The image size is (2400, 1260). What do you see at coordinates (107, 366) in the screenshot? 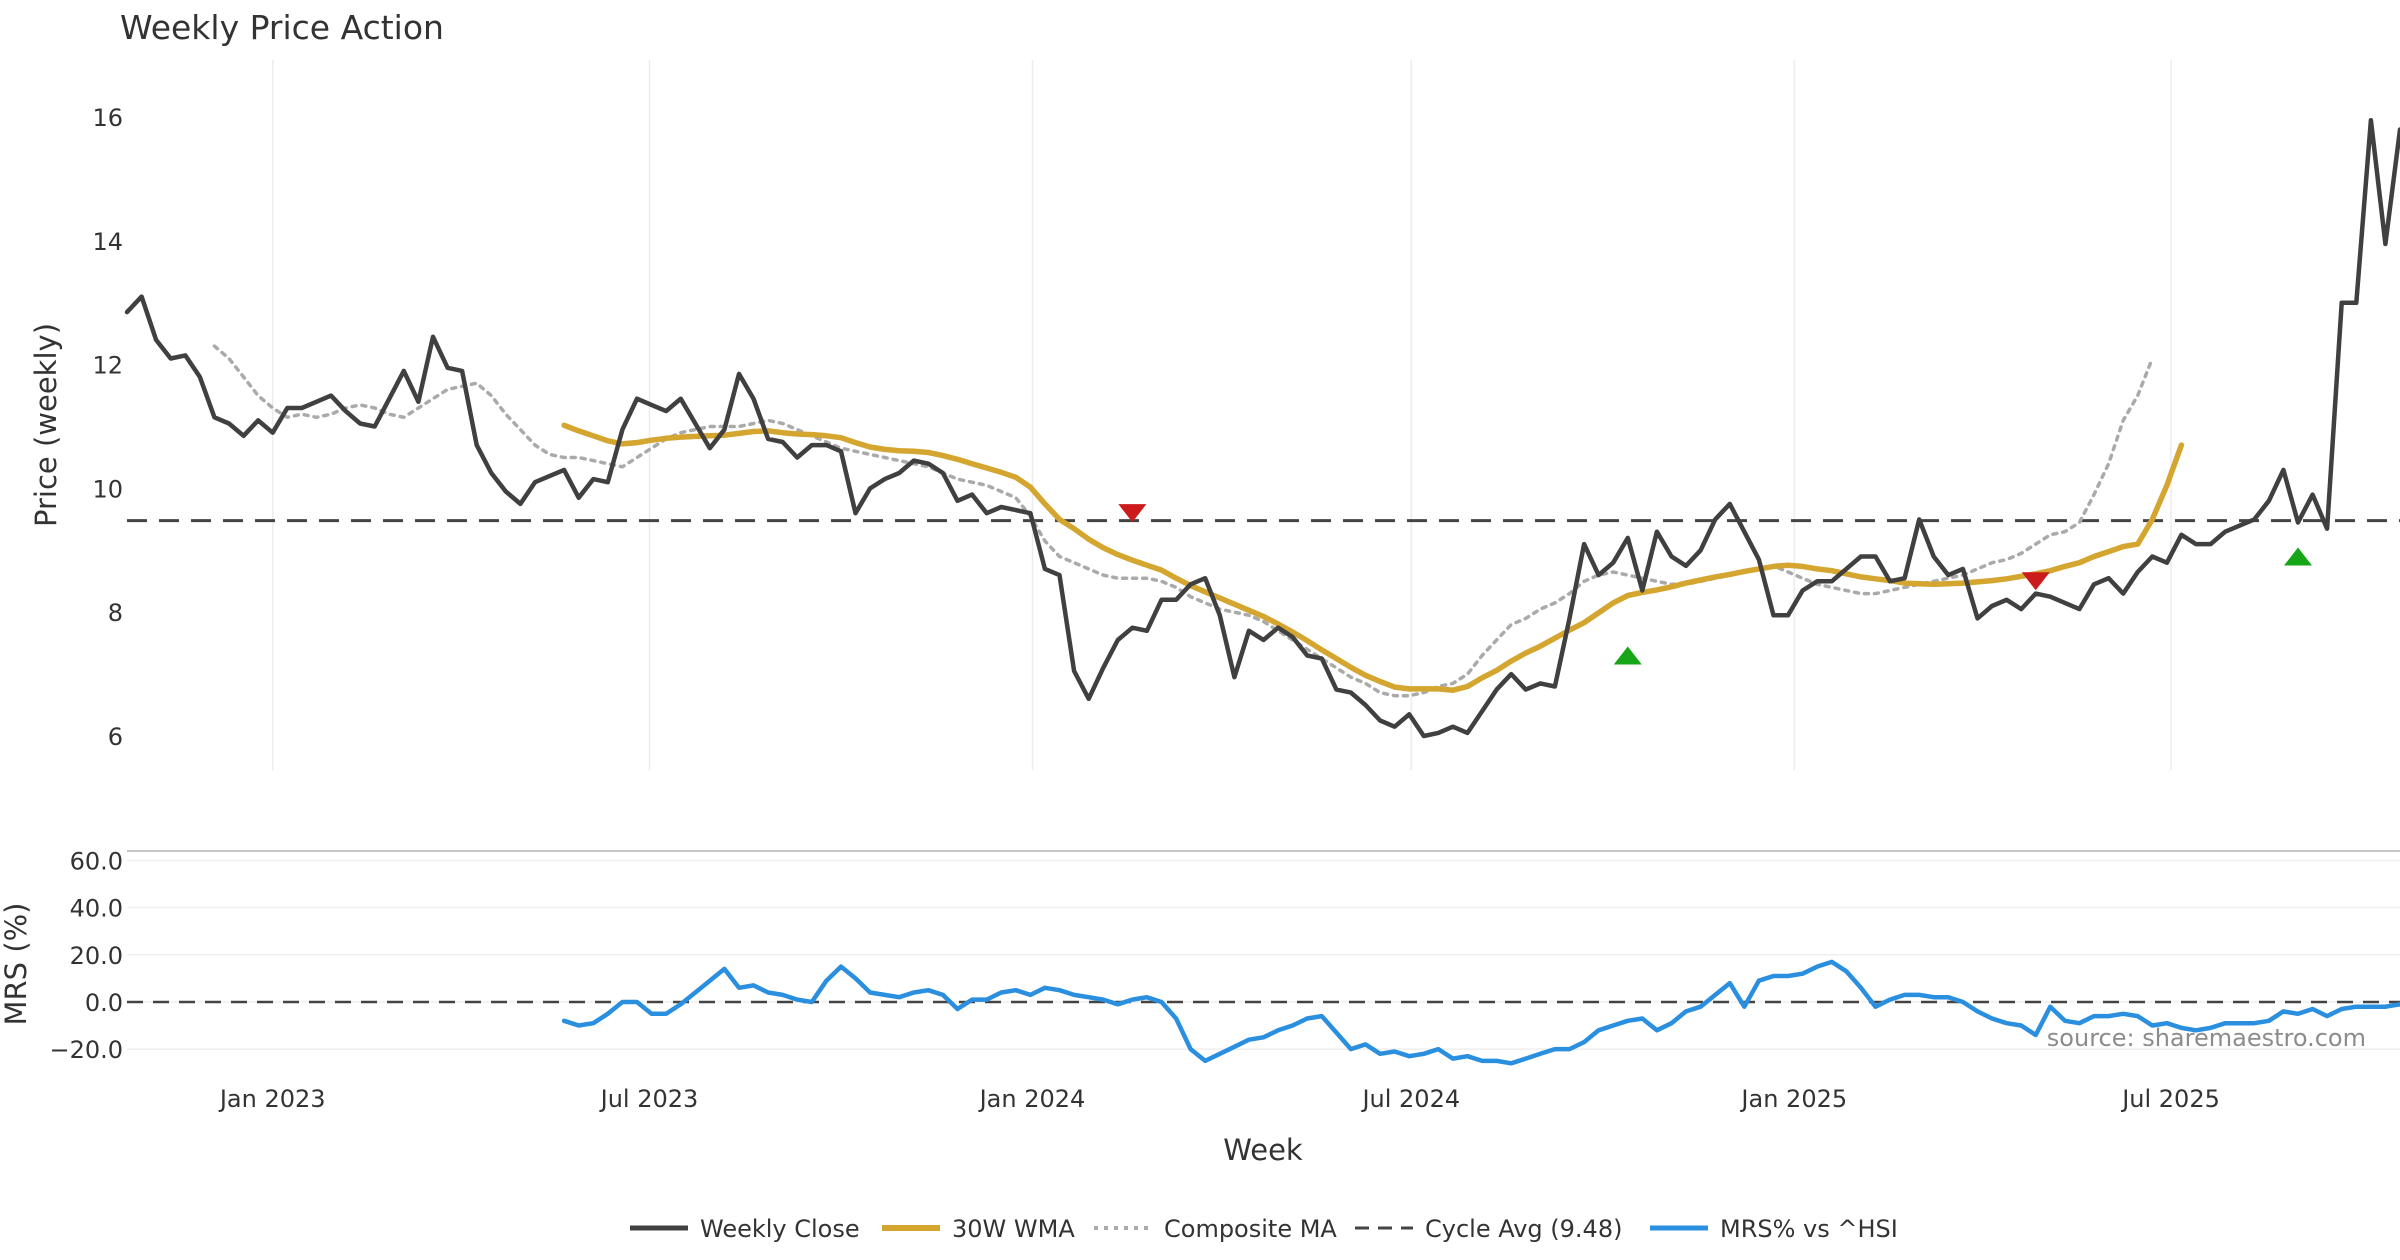
I see `price-y-tick-label: 12` at bounding box center [107, 366].